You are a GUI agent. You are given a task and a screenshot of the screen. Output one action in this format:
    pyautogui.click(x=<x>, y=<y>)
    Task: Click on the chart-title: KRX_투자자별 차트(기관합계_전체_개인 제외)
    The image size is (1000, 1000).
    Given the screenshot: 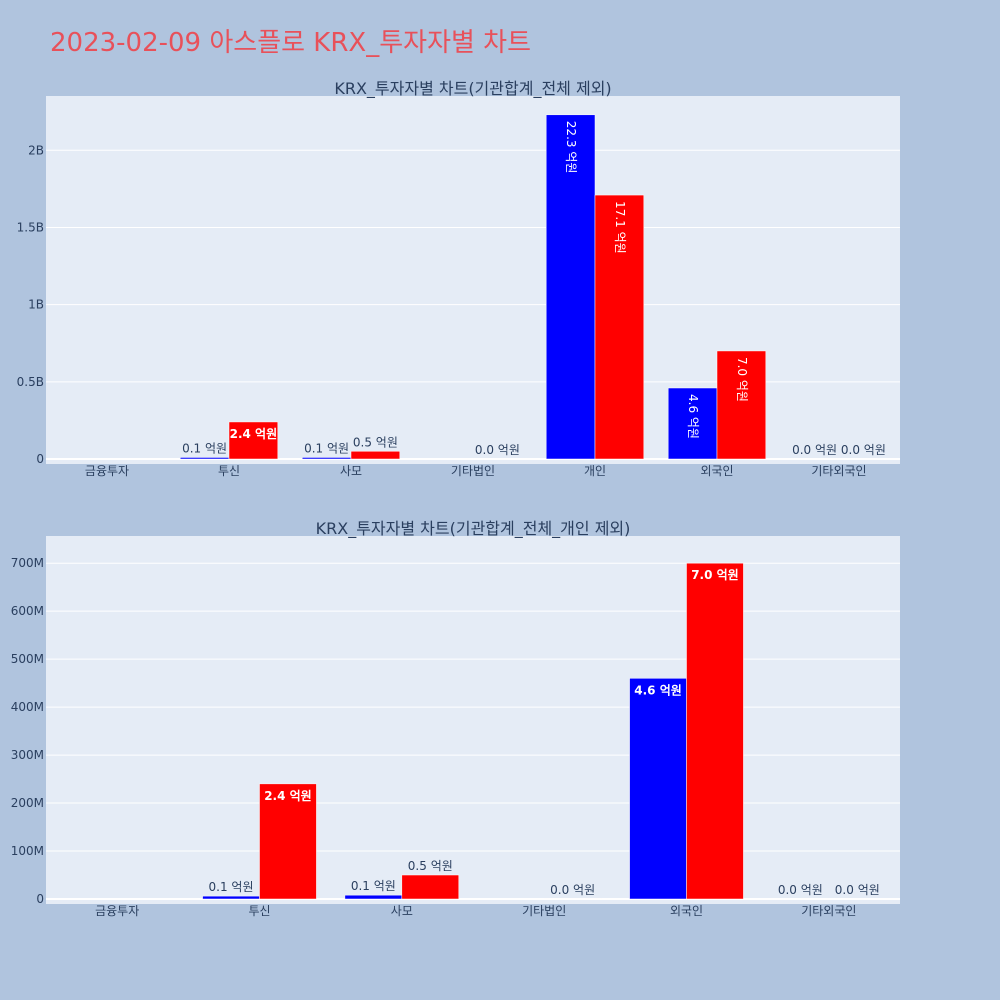 What is the action you would take?
    pyautogui.click(x=473, y=529)
    